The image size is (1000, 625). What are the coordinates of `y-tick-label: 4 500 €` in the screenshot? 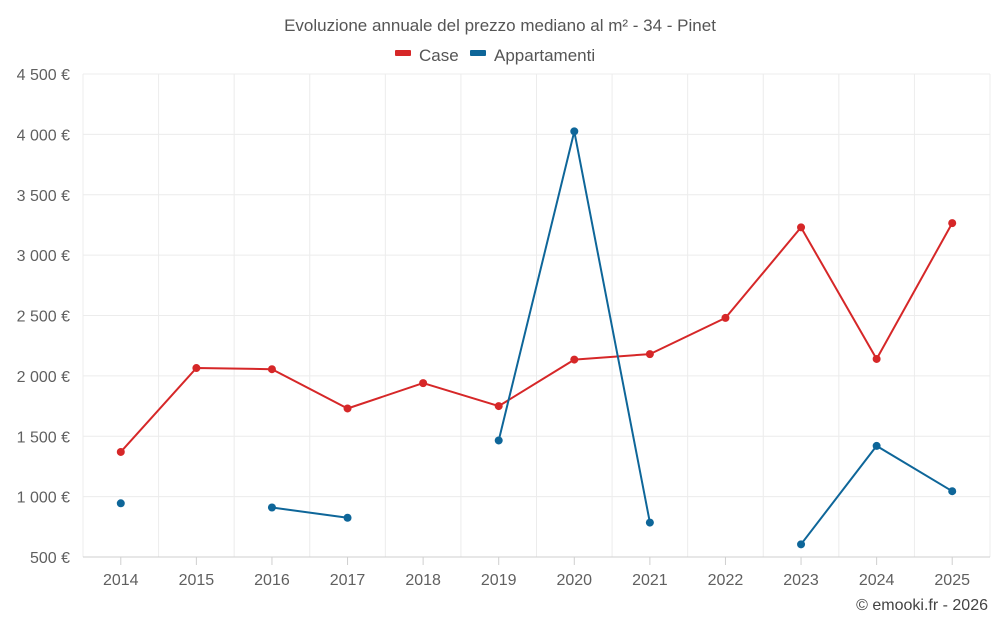 It's located at (43, 75).